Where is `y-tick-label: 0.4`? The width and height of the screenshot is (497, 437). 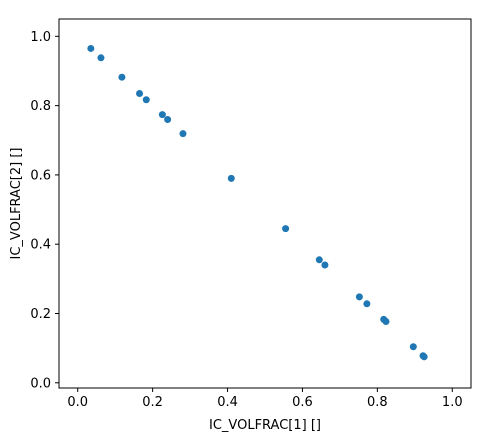 y-tick-label: 0.4 is located at coordinates (40, 245).